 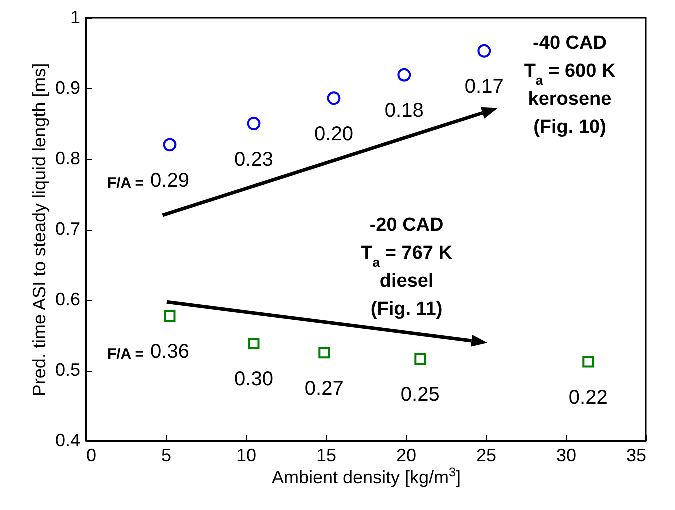 I want to click on y-tick-label: 1, so click(x=75, y=18).